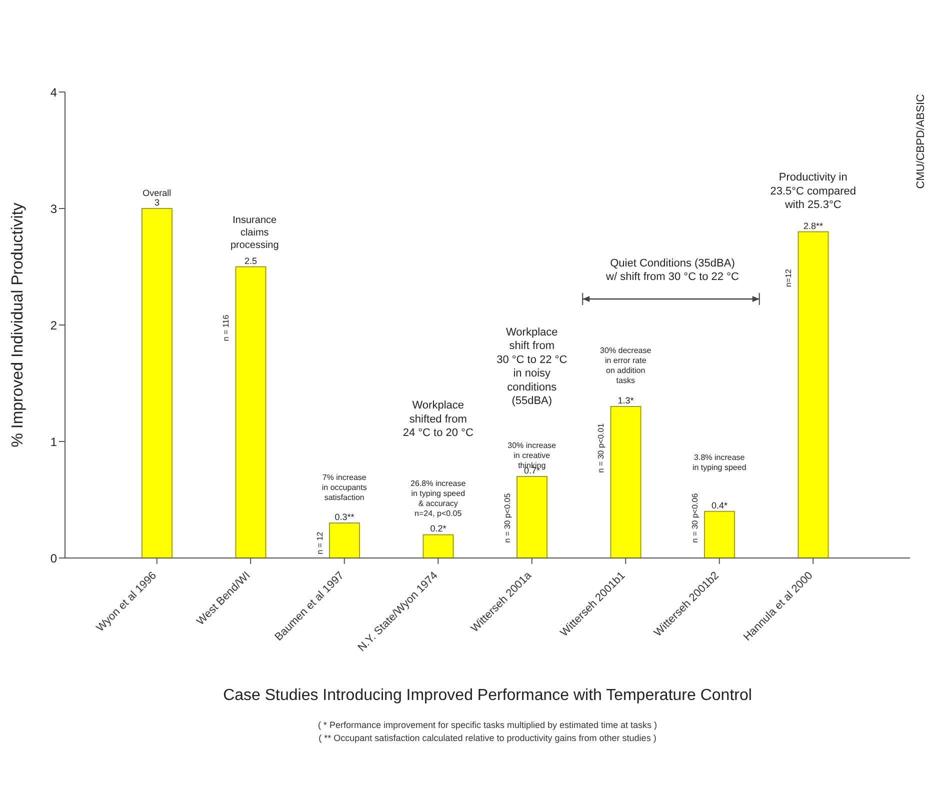 Image resolution: width=934 pixels, height=803 pixels. Describe the element at coordinates (344, 487) in the screenshot. I see `annotation: 7% increase in occupants satisfaction` at that location.